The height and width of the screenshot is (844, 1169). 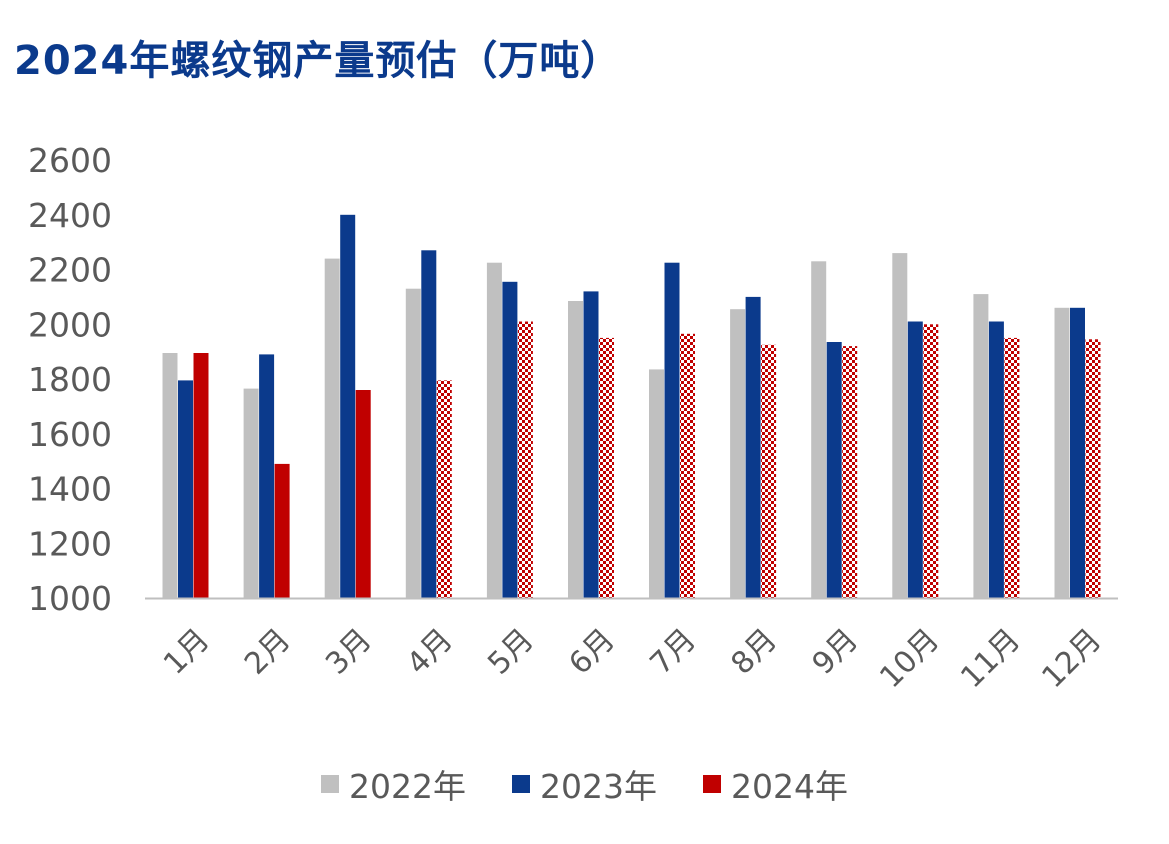 What do you see at coordinates (70, 598) in the screenshot?
I see `y-tick-label: 1000` at bounding box center [70, 598].